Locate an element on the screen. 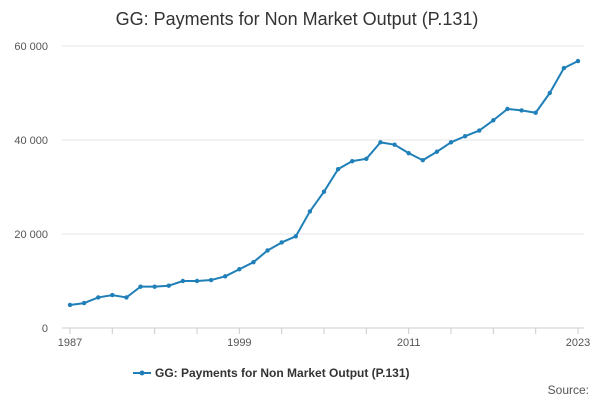 Image resolution: width=600 pixels, height=400 pixels. y-tick-label: 0 is located at coordinates (45, 329).